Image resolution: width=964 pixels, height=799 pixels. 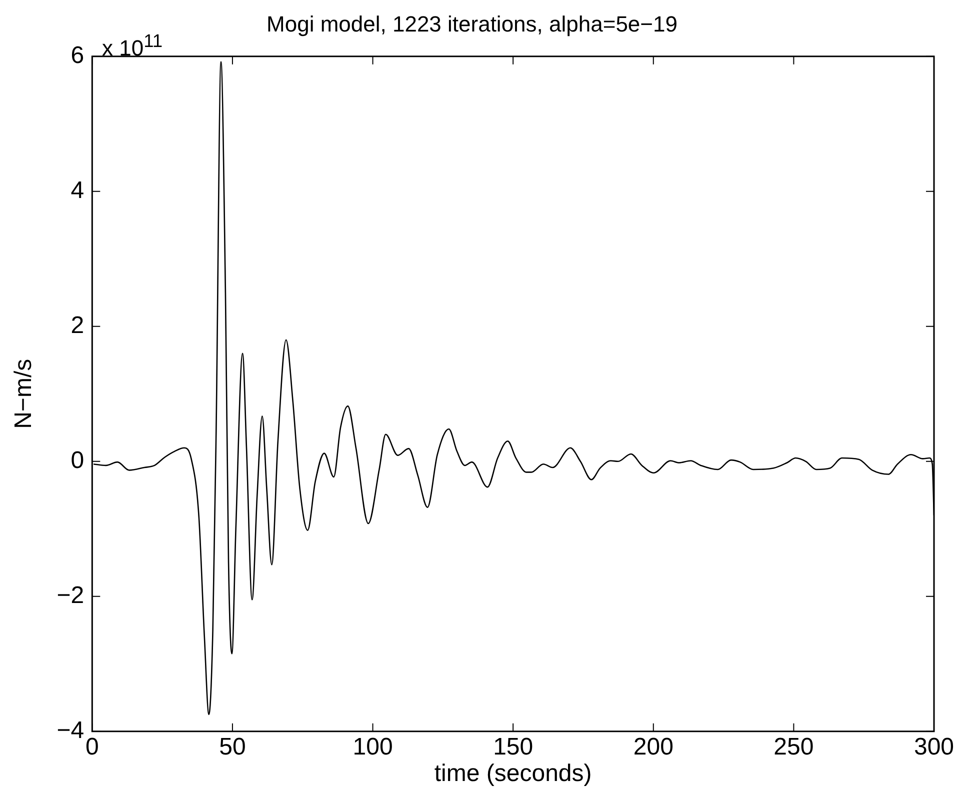 What do you see at coordinates (653, 746) in the screenshot?
I see `x-tick-label: 200` at bounding box center [653, 746].